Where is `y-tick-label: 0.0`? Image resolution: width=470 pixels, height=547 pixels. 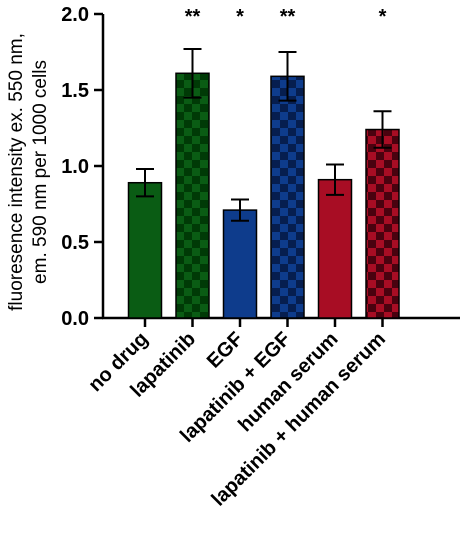 y-tick-label: 0.0 is located at coordinates (75, 319).